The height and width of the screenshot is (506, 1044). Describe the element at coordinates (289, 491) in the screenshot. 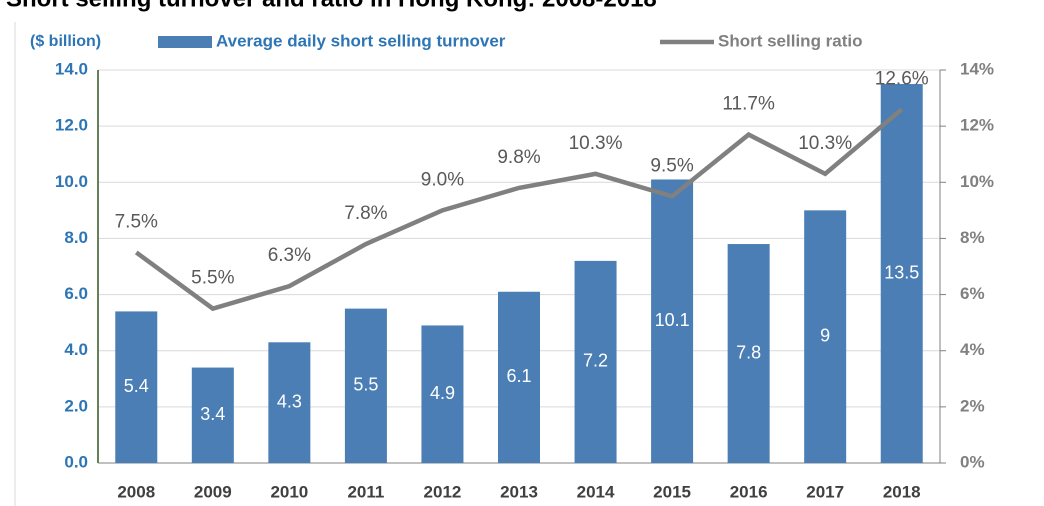

I see `x-tick-label: 2010` at that location.